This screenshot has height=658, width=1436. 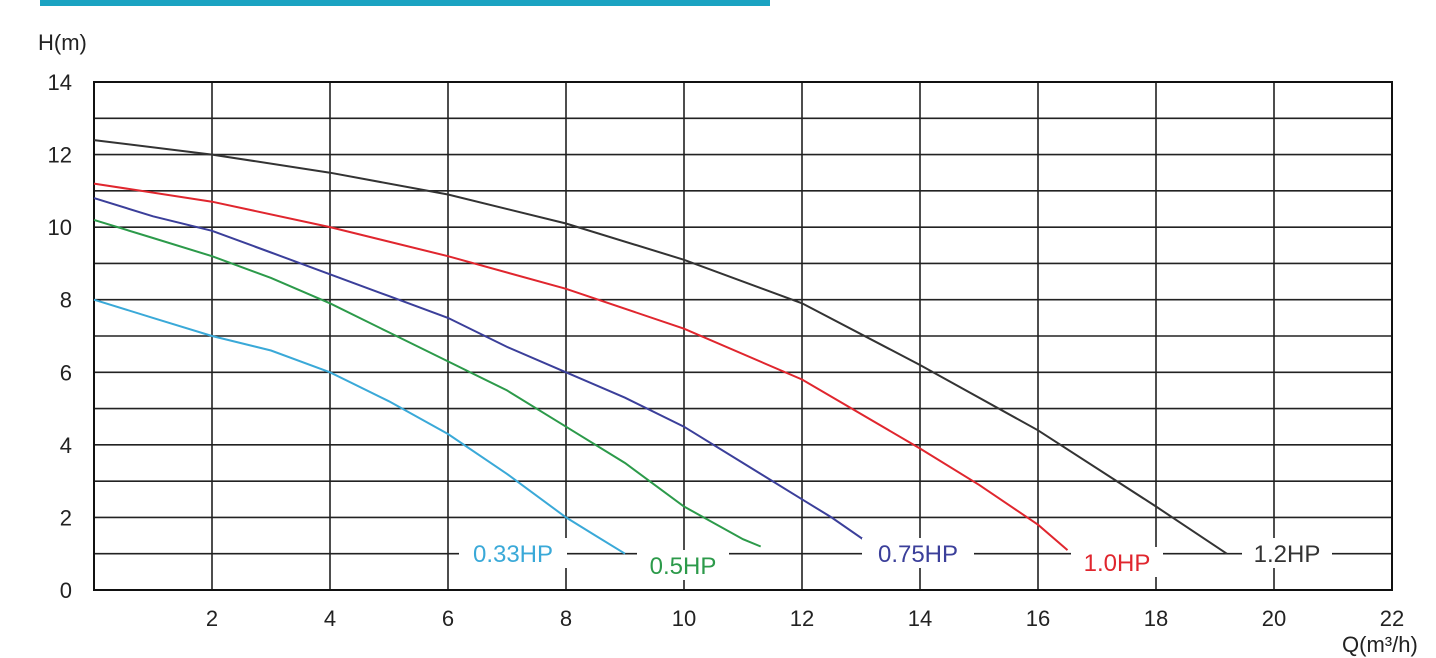 I want to click on x-tick-label: 16, so click(x=1038, y=618).